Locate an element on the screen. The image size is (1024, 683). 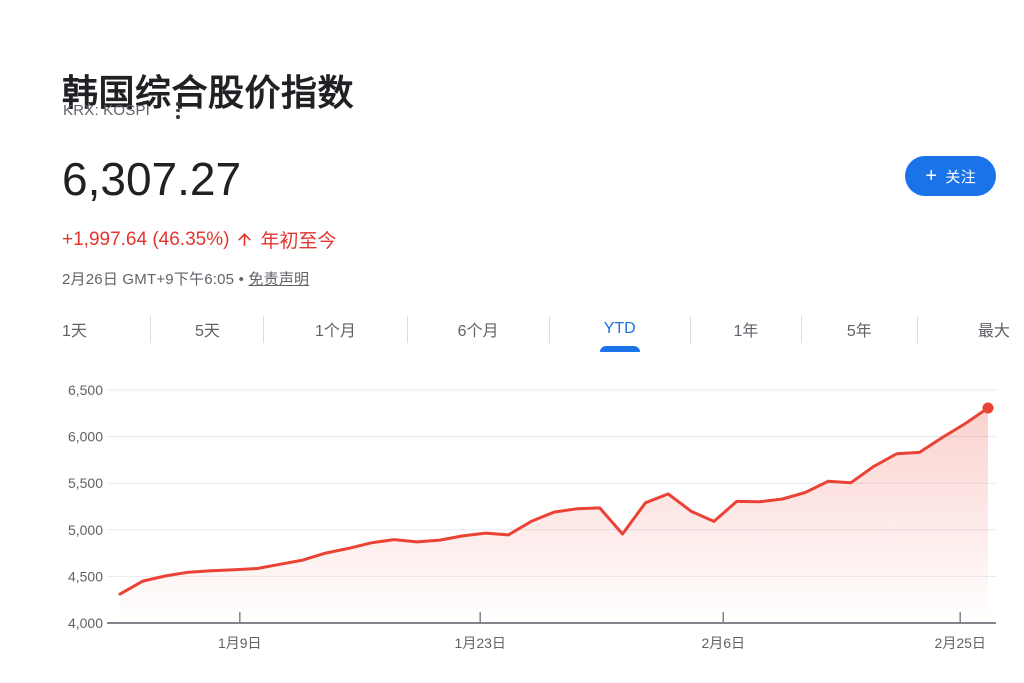
kebab-menu-icon is located at coordinates (178, 110).